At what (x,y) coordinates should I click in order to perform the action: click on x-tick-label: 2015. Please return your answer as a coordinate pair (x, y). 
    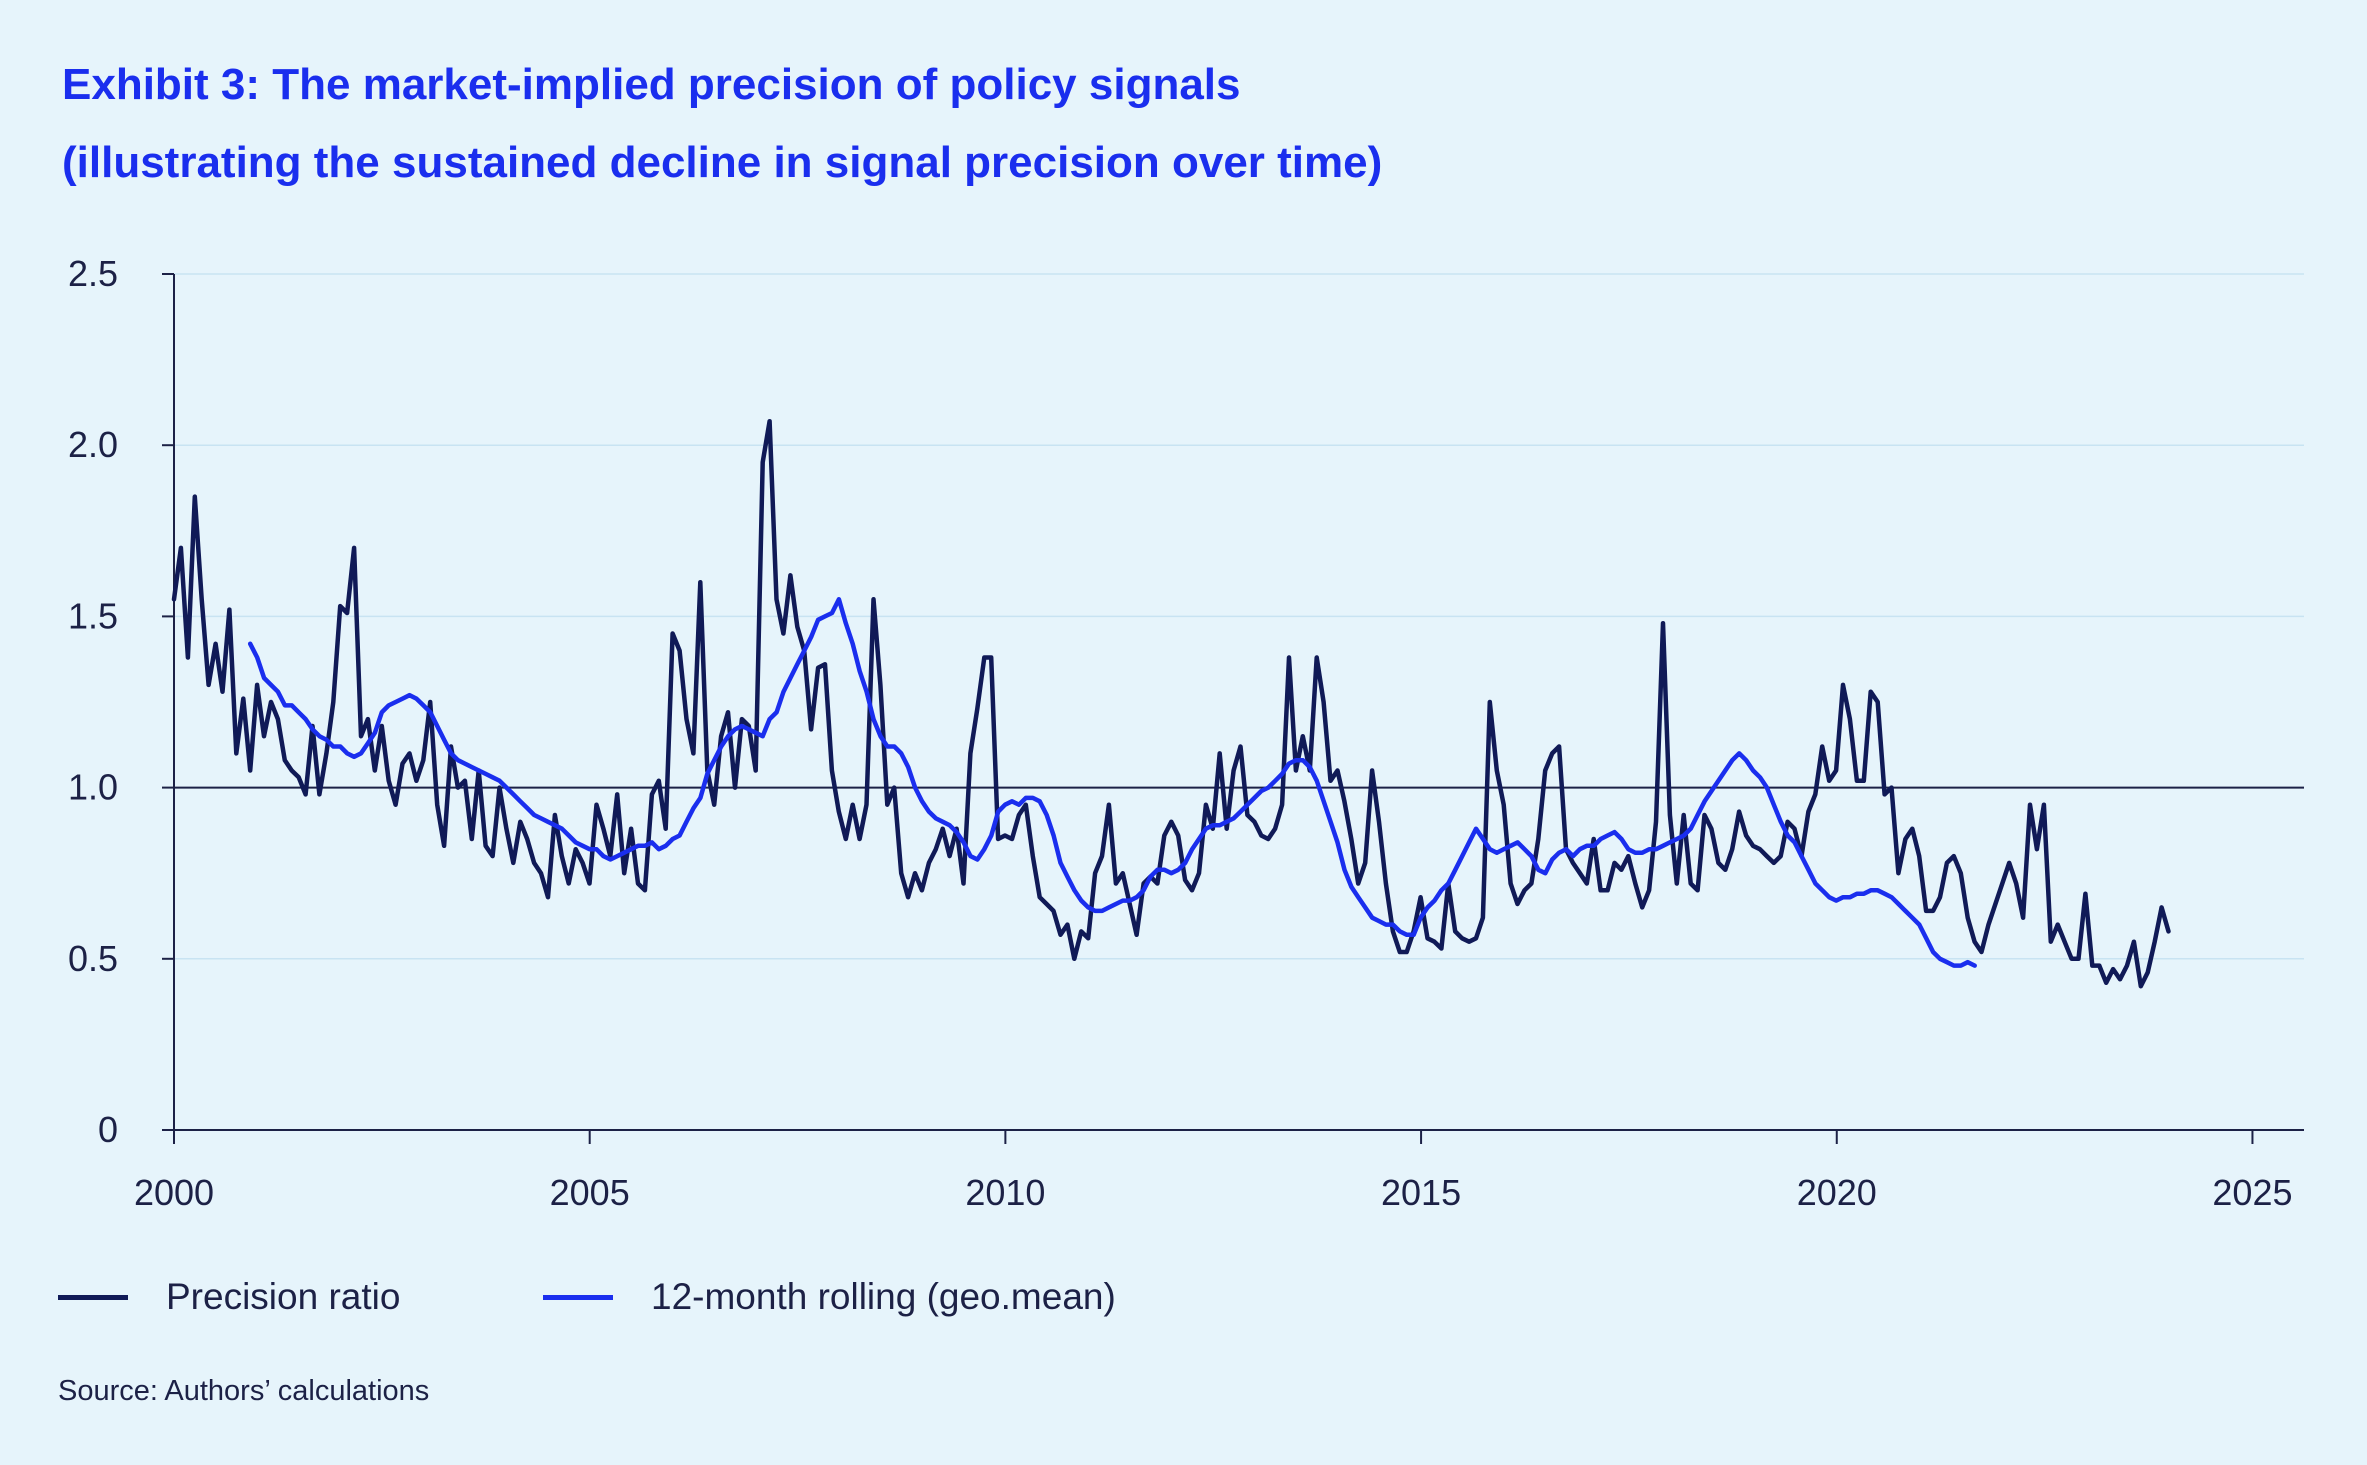
    Looking at the image, I should click on (1421, 1192).